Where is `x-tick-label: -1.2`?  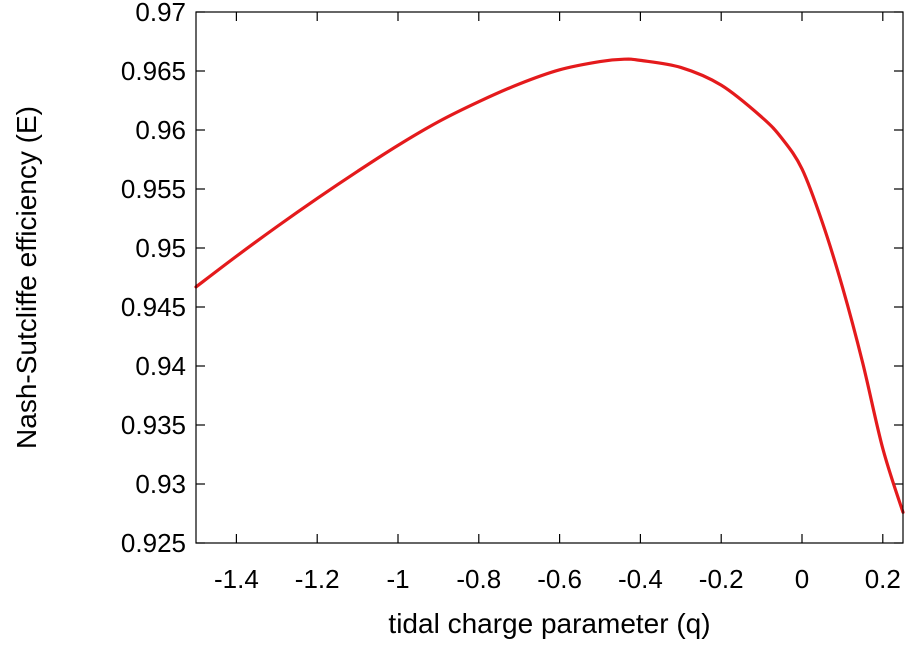
x-tick-label: -1.2 is located at coordinates (317, 579).